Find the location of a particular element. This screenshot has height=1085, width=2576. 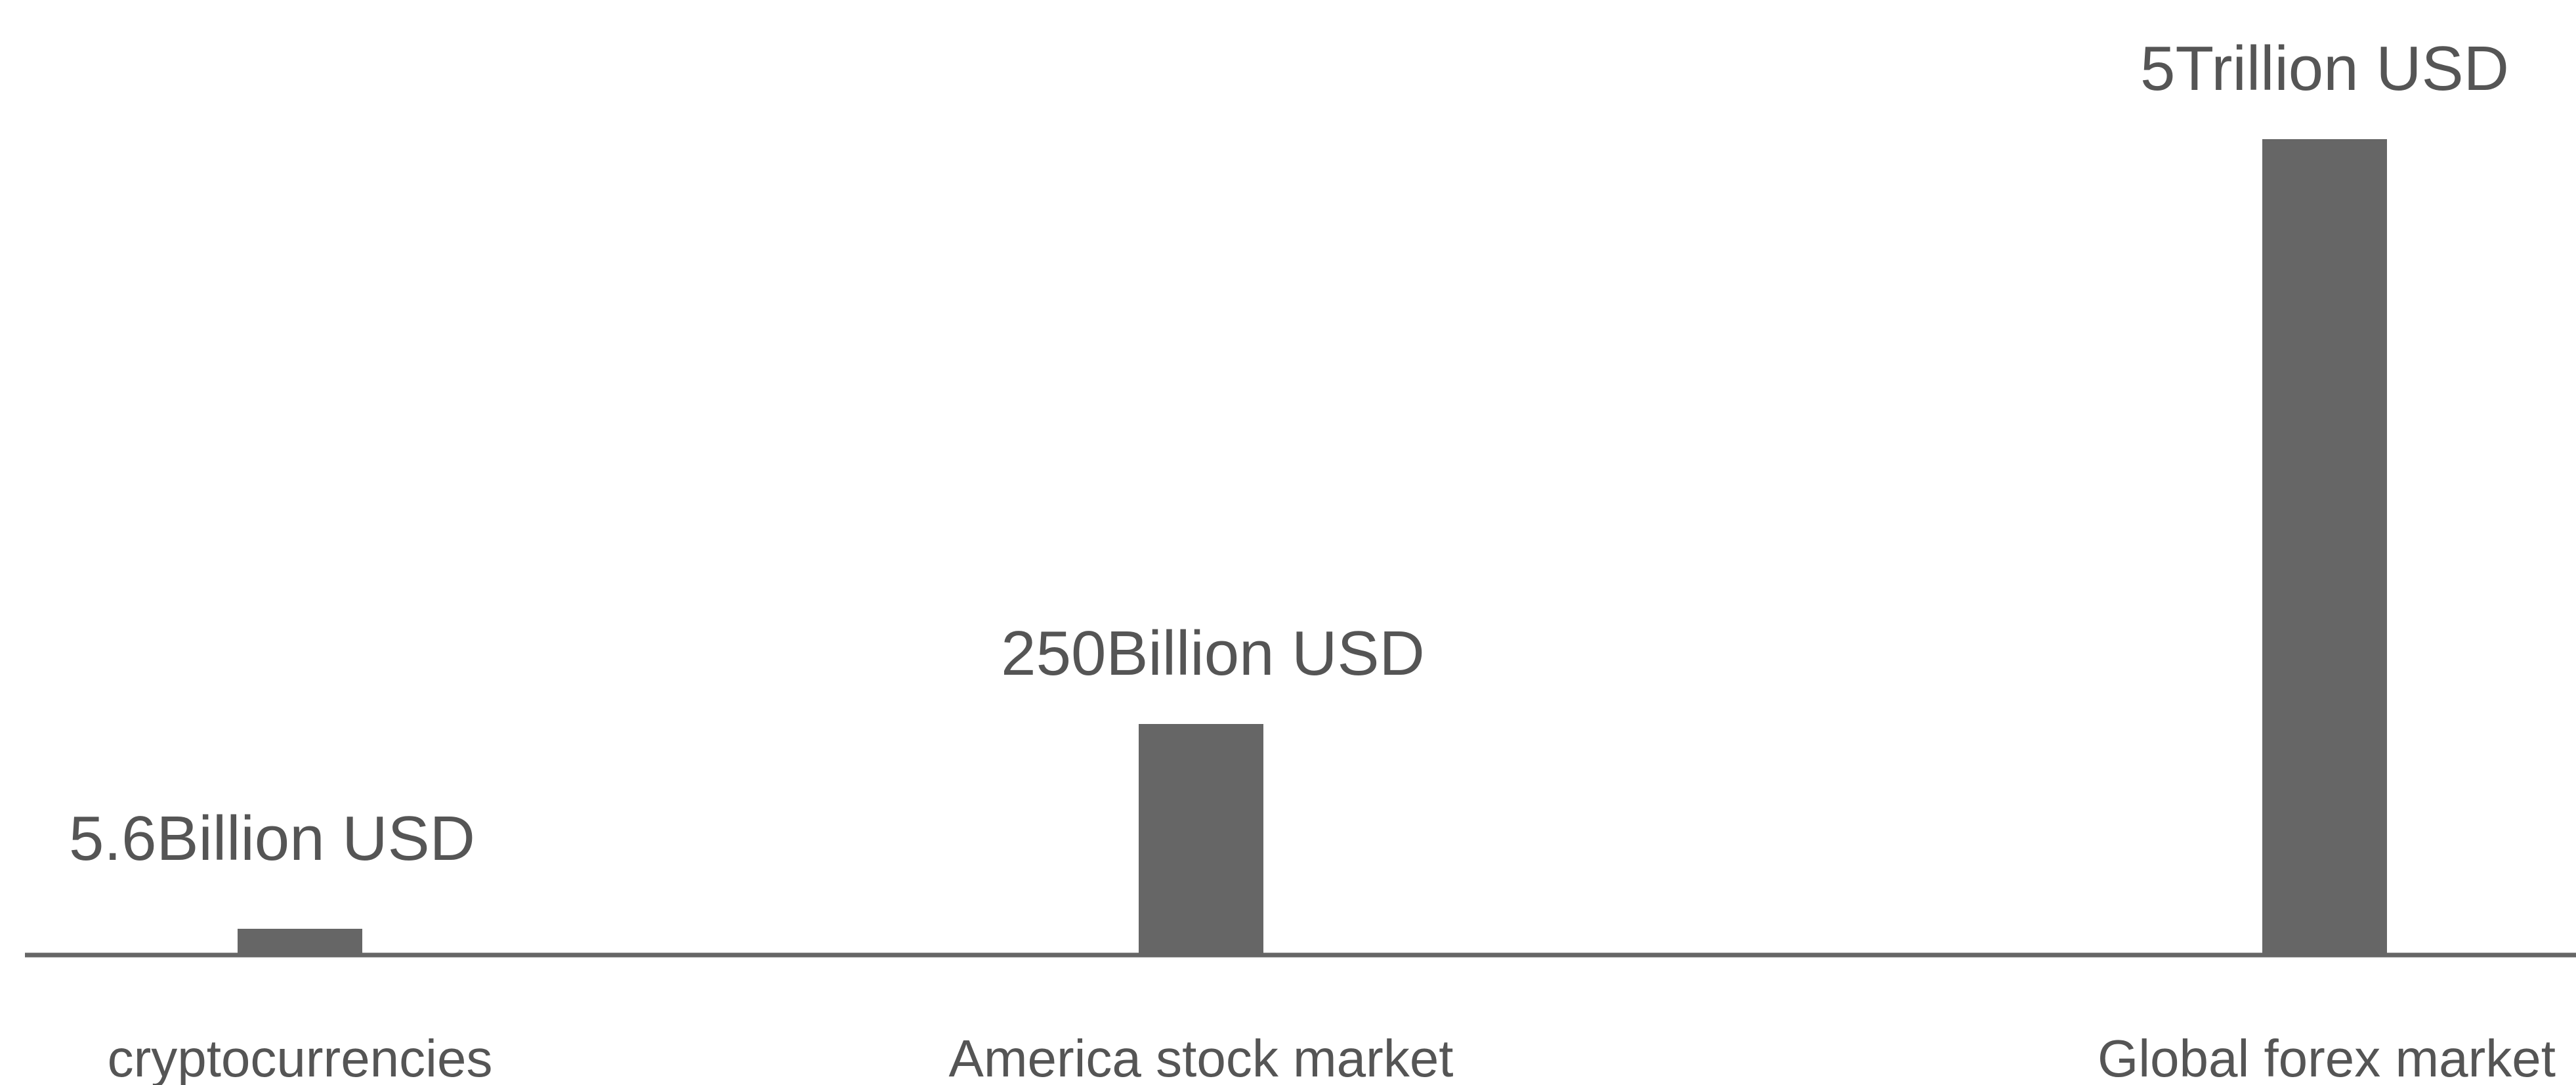

category-label-1: America stock market is located at coordinates (1200, 1057).